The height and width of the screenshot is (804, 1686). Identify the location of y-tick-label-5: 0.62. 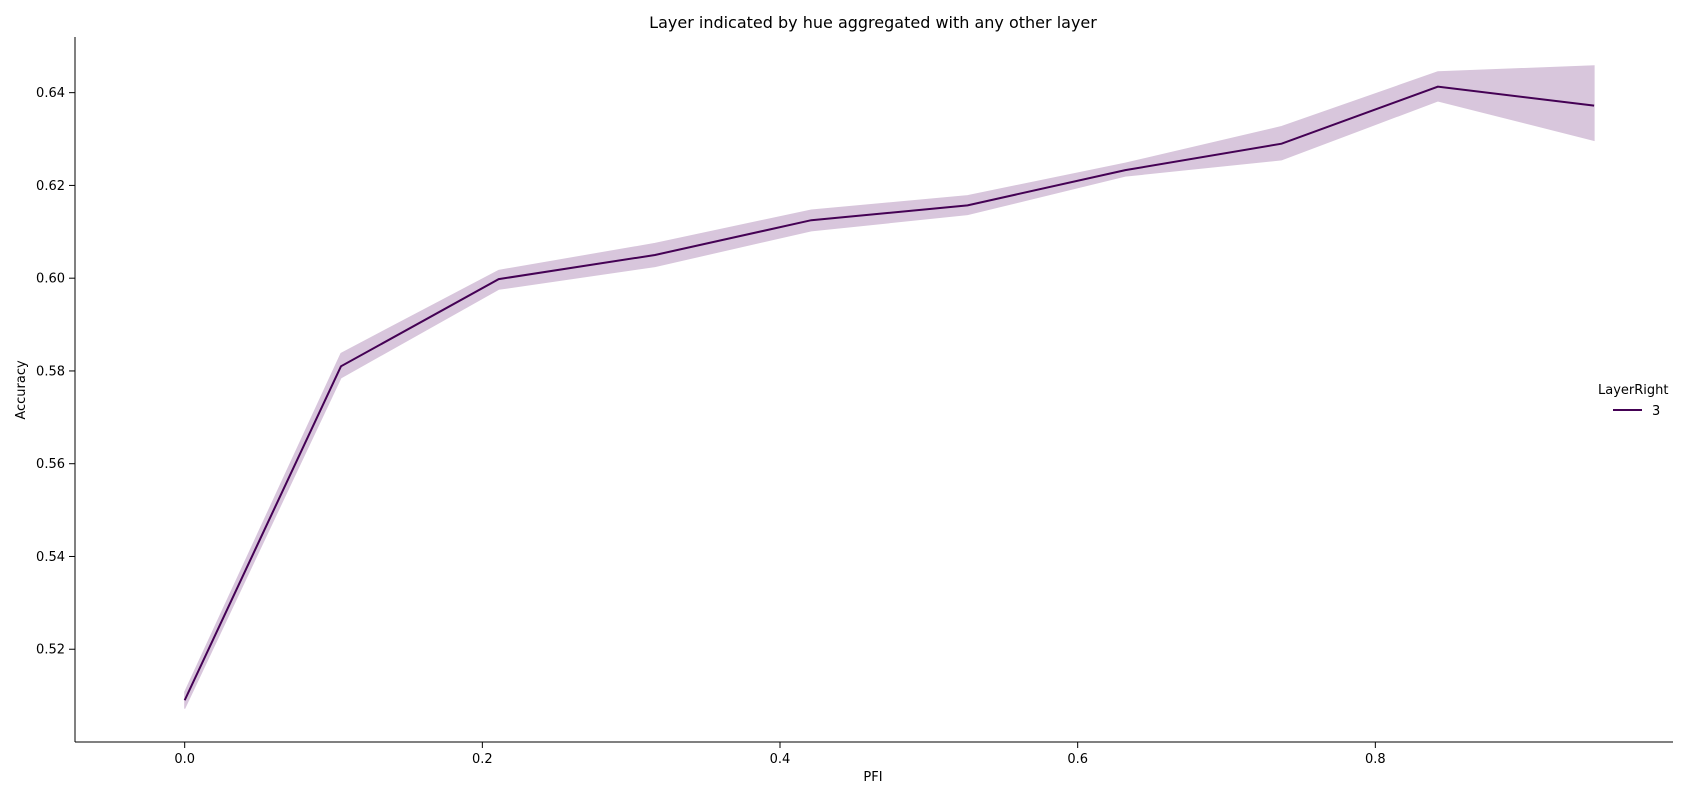
(50, 186).